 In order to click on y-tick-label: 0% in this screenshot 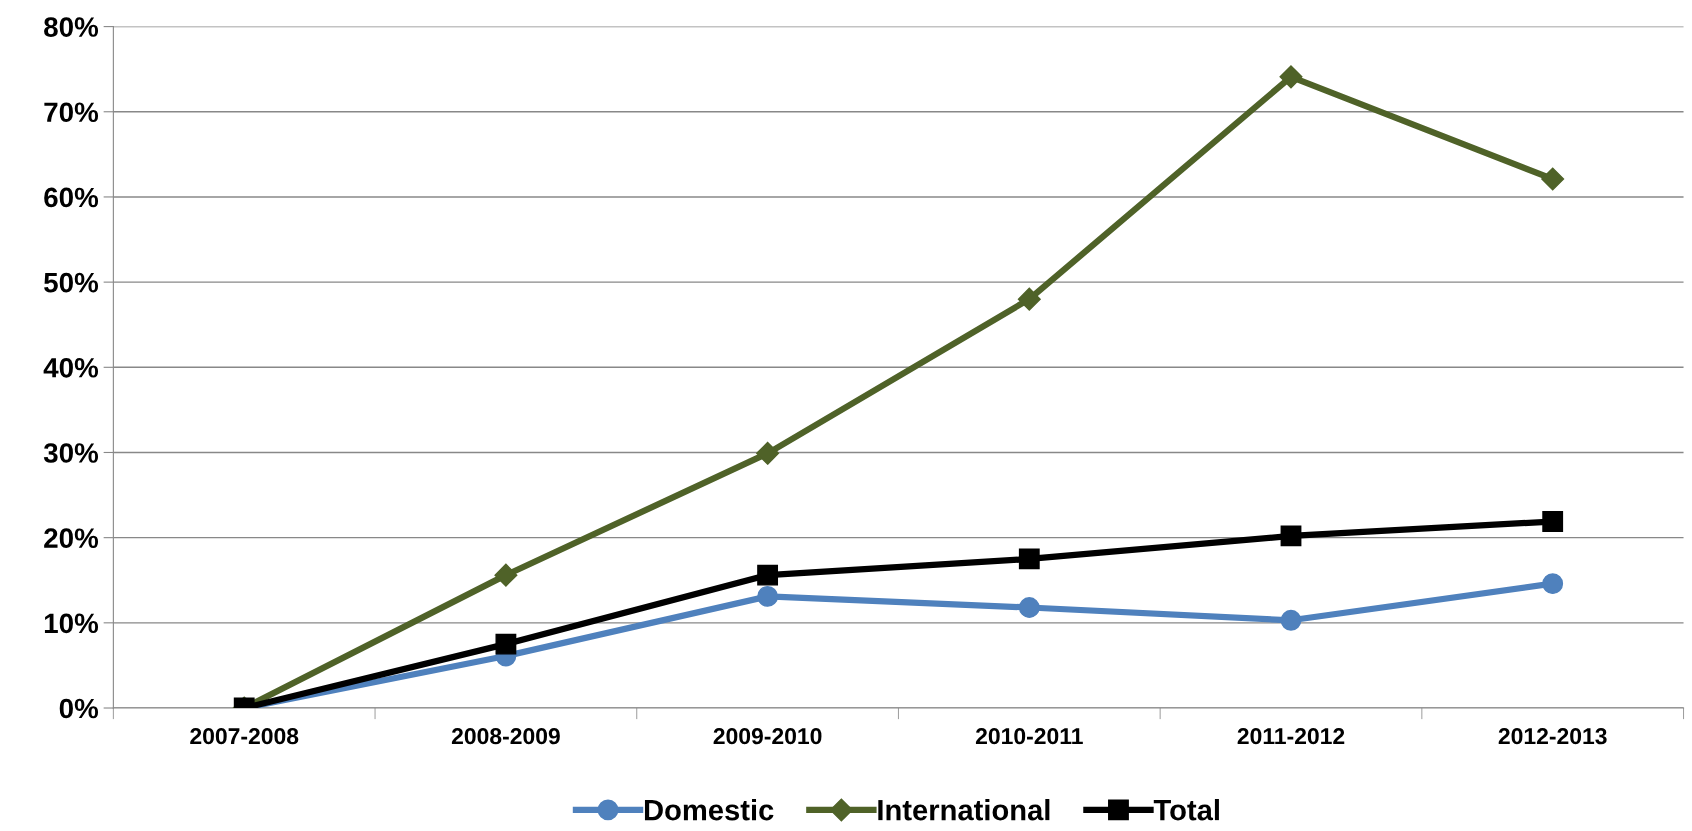, I will do `click(79, 708)`.